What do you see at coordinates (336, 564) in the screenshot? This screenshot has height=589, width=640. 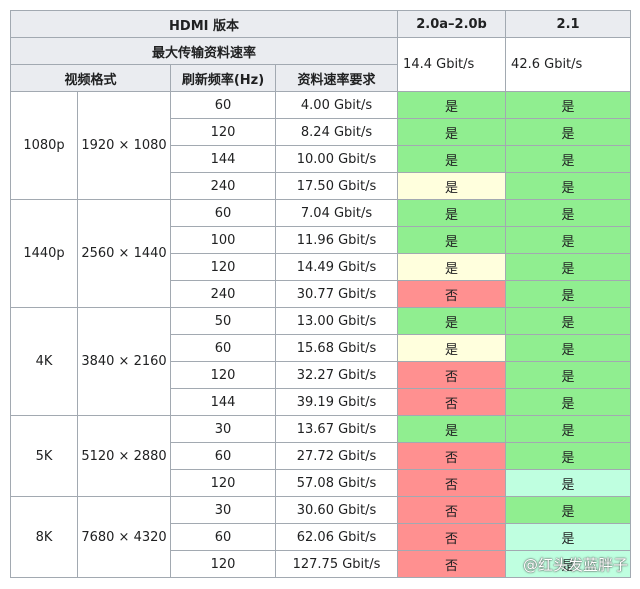 I see `data-rate: 127.75 Gbit/s` at bounding box center [336, 564].